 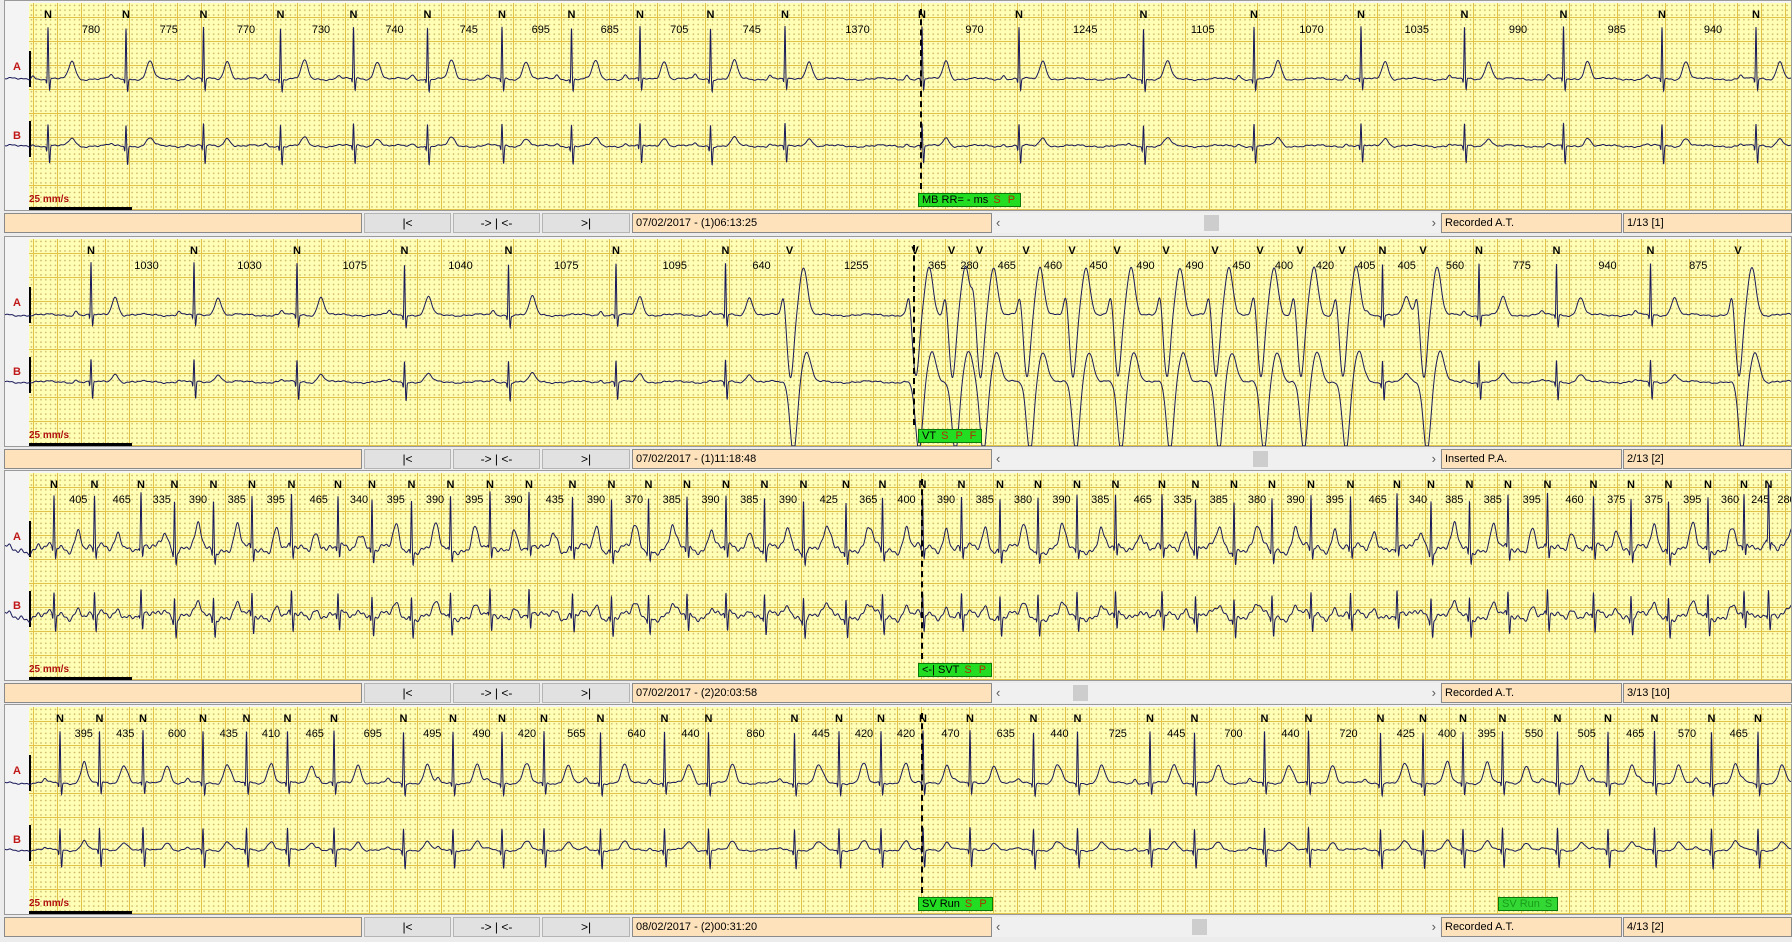 I want to click on event-tag: VT S P F, so click(x=950, y=436).